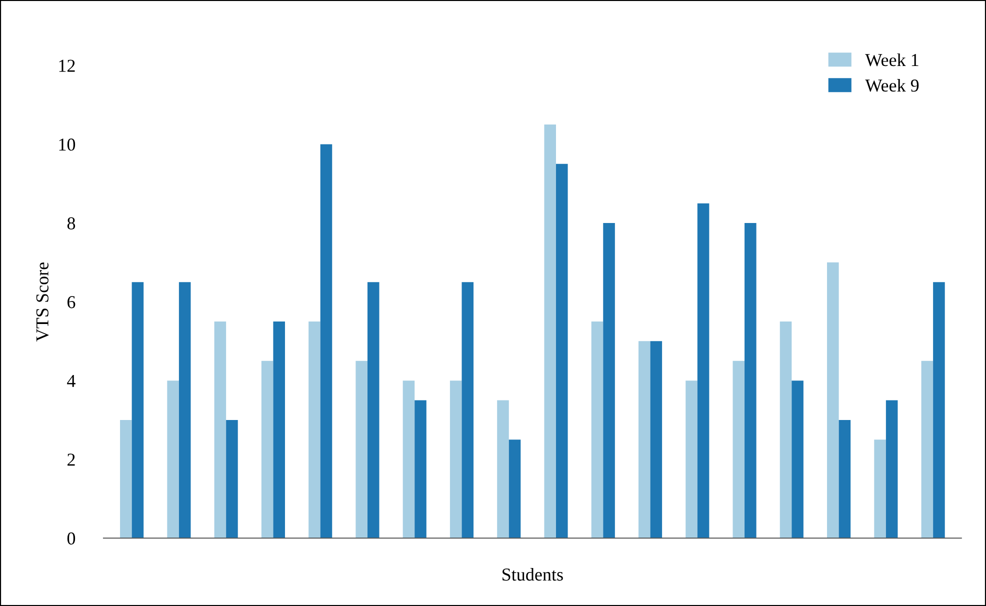 This screenshot has width=986, height=606. I want to click on y-tick-label: 12, so click(67, 66).